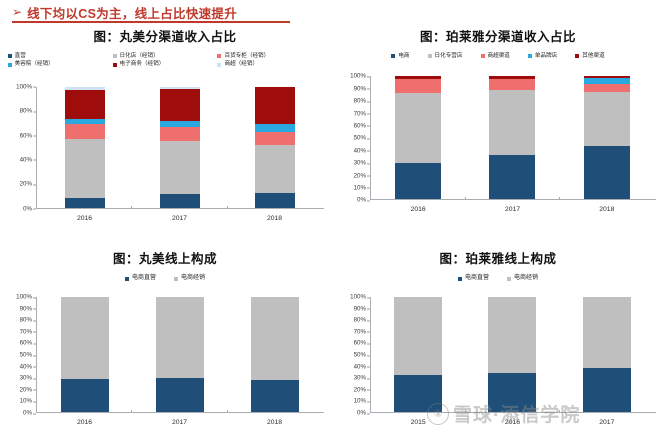 This screenshot has width=660, height=446. Describe the element at coordinates (132, 13) in the screenshot. I see `header-text: 线下均以CS为主，线上占比快速提升` at that location.